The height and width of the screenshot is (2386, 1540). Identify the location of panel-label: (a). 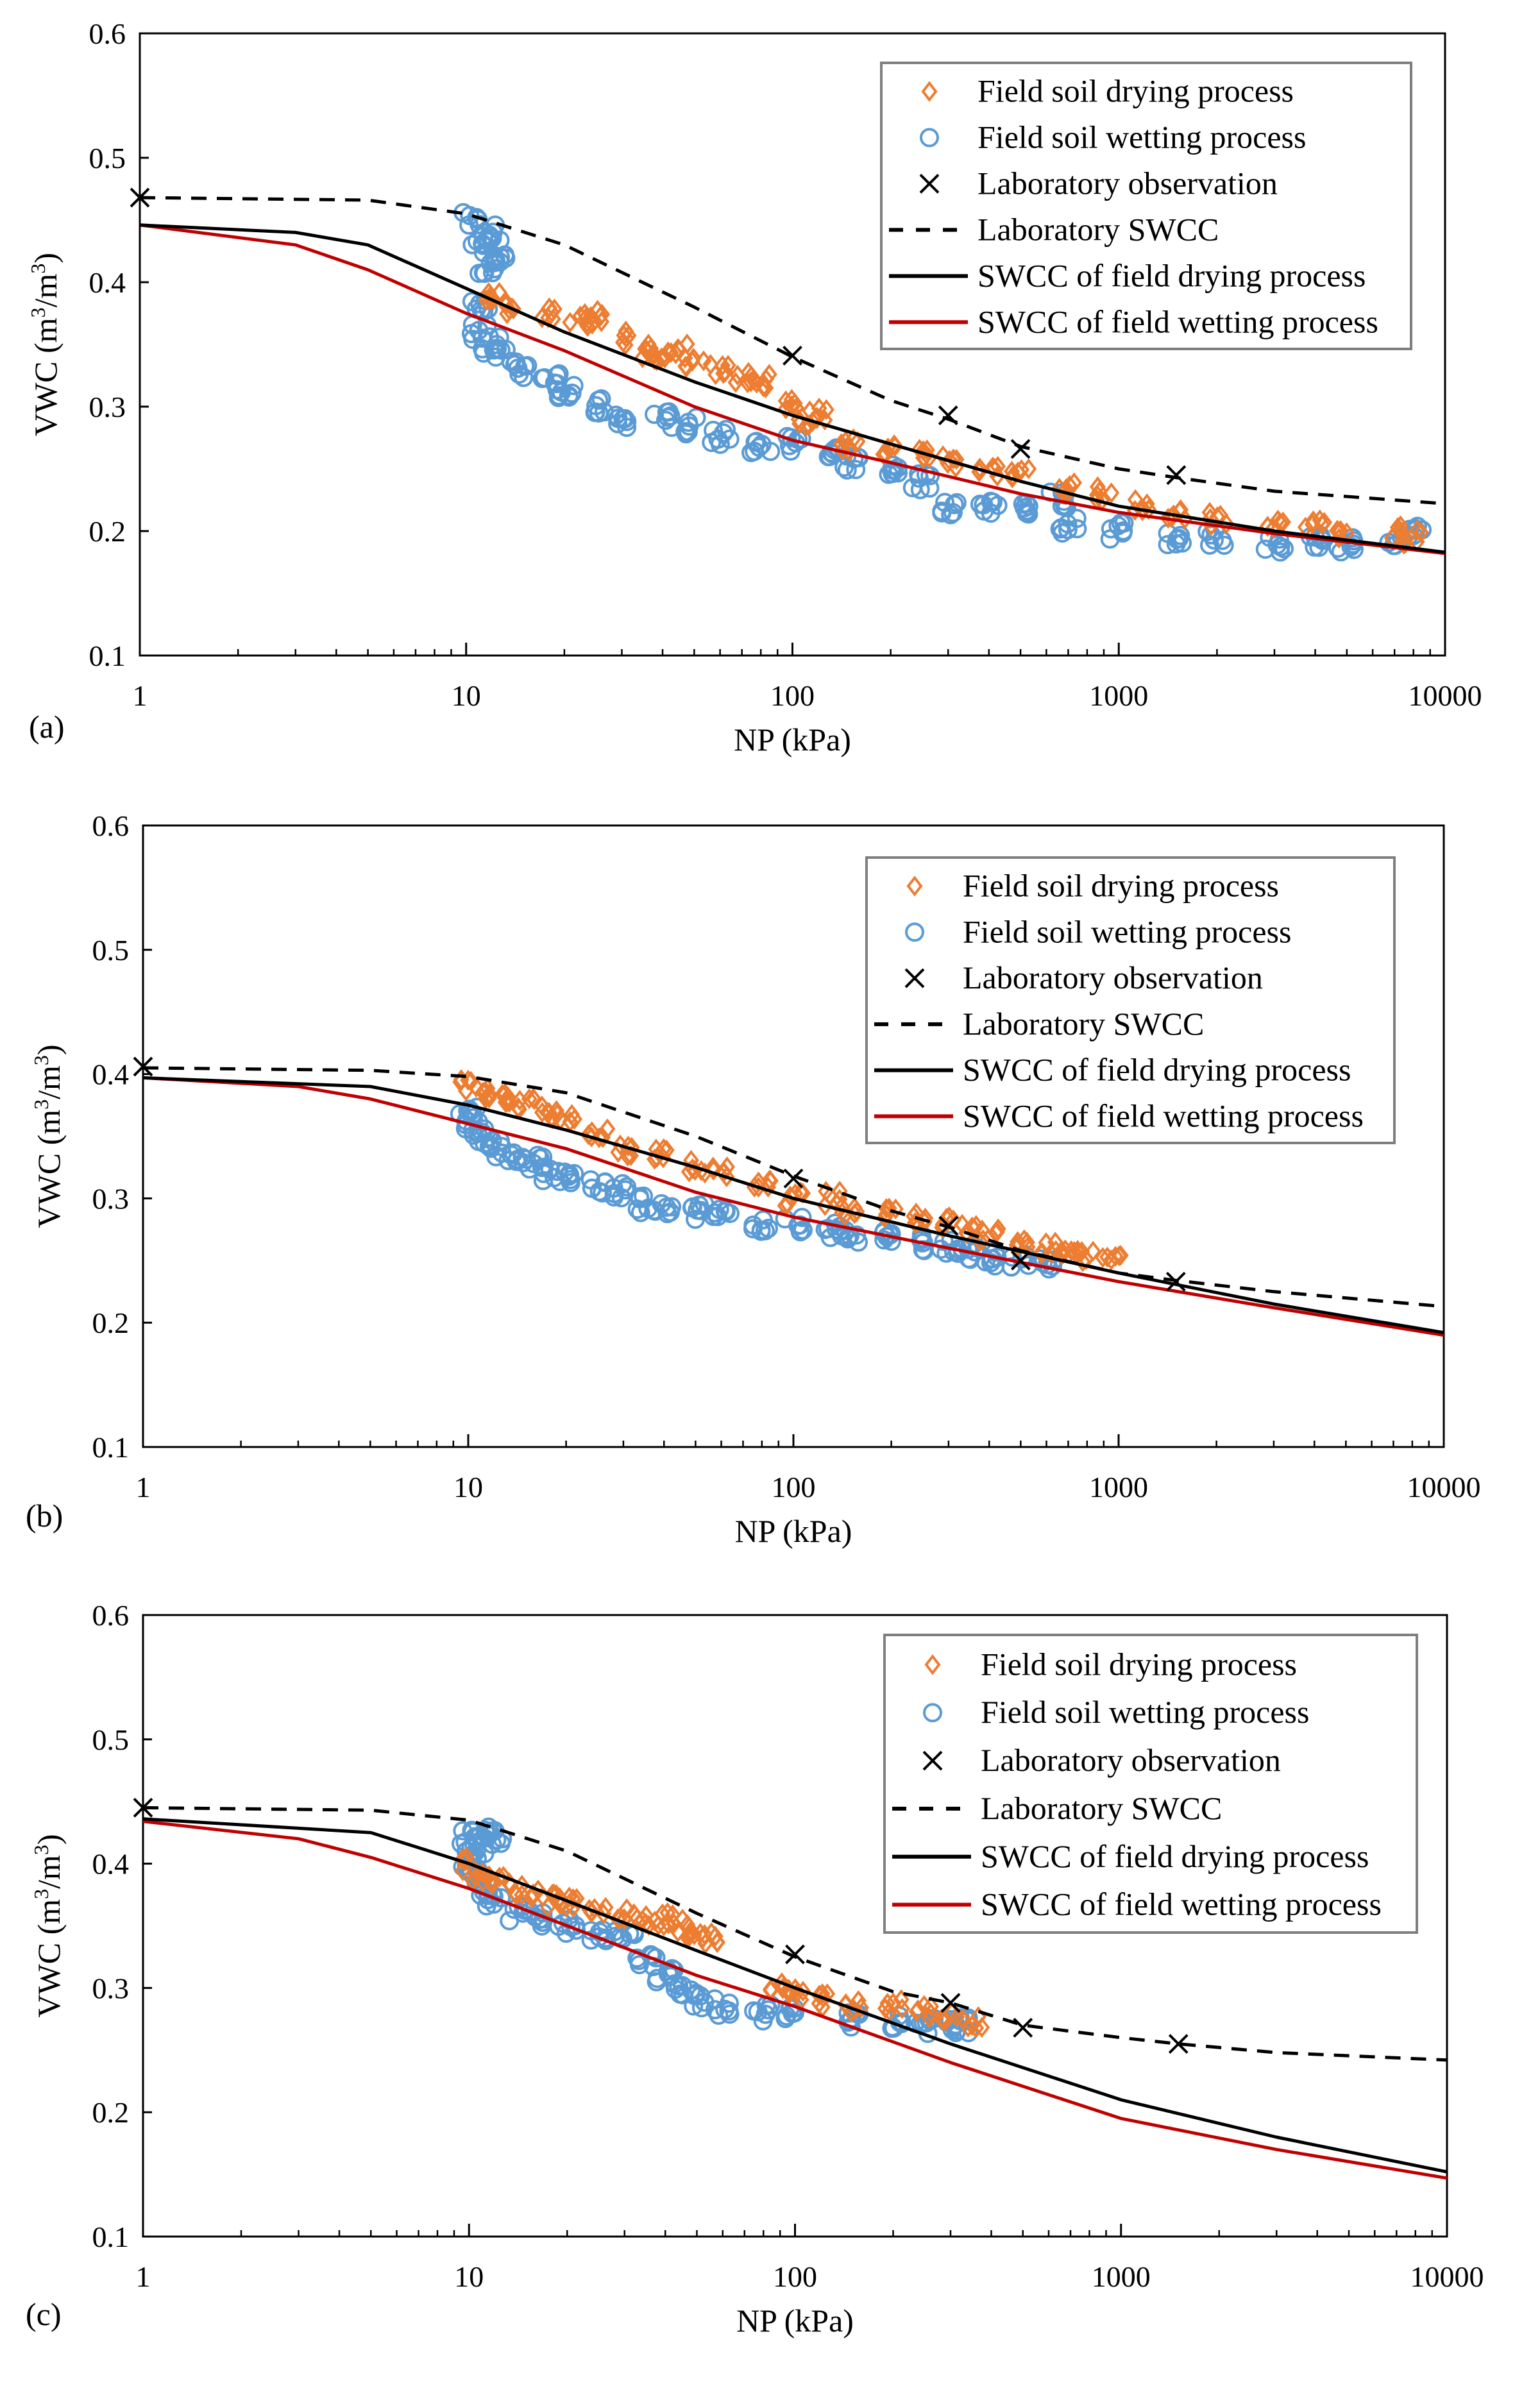
(47, 727).